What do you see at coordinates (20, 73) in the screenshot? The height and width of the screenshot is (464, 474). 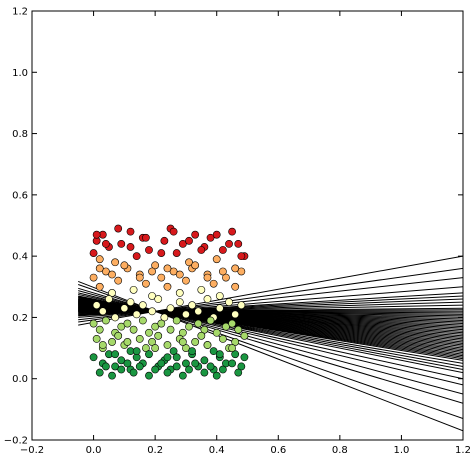 I see `y-tick-label: 1.0` at bounding box center [20, 73].